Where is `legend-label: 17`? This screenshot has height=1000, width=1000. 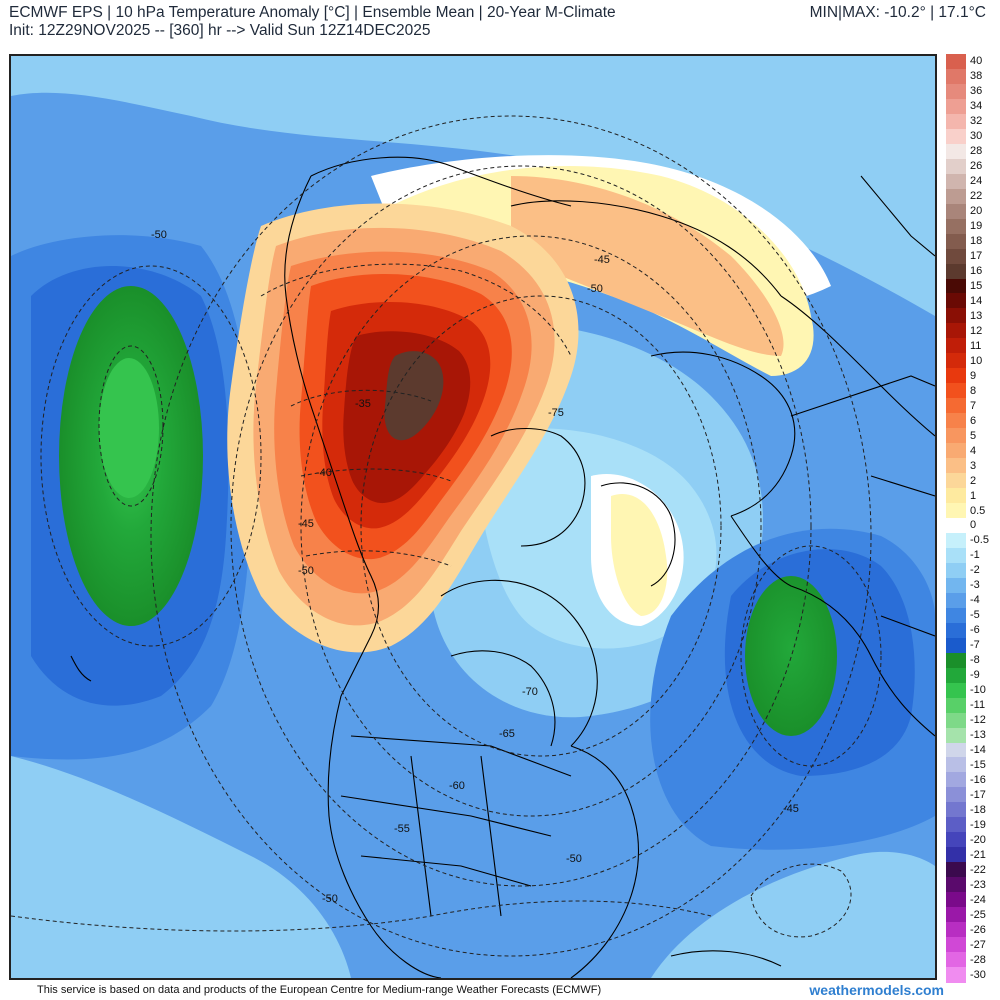
legend-label: 17 is located at coordinates (976, 256).